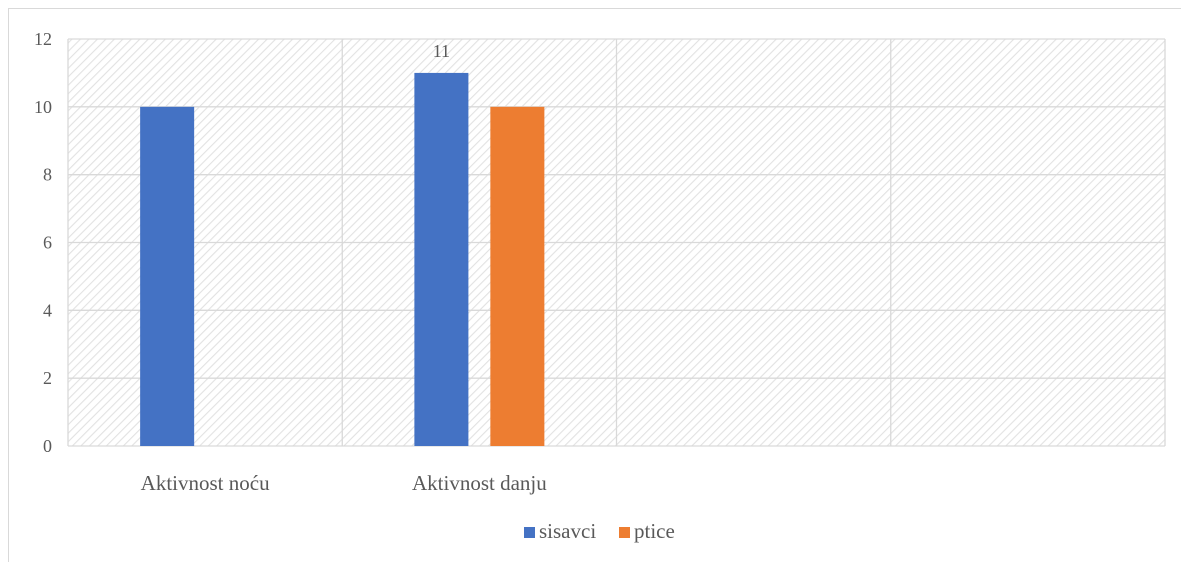  What do you see at coordinates (43, 107) in the screenshot?
I see `y-tick-label: 10` at bounding box center [43, 107].